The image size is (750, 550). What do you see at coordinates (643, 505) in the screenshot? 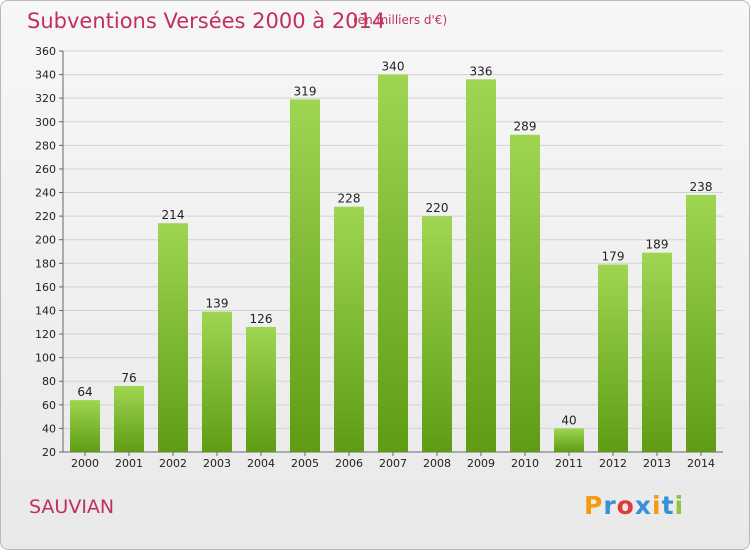
I see `logo-letter: x` at bounding box center [643, 505].